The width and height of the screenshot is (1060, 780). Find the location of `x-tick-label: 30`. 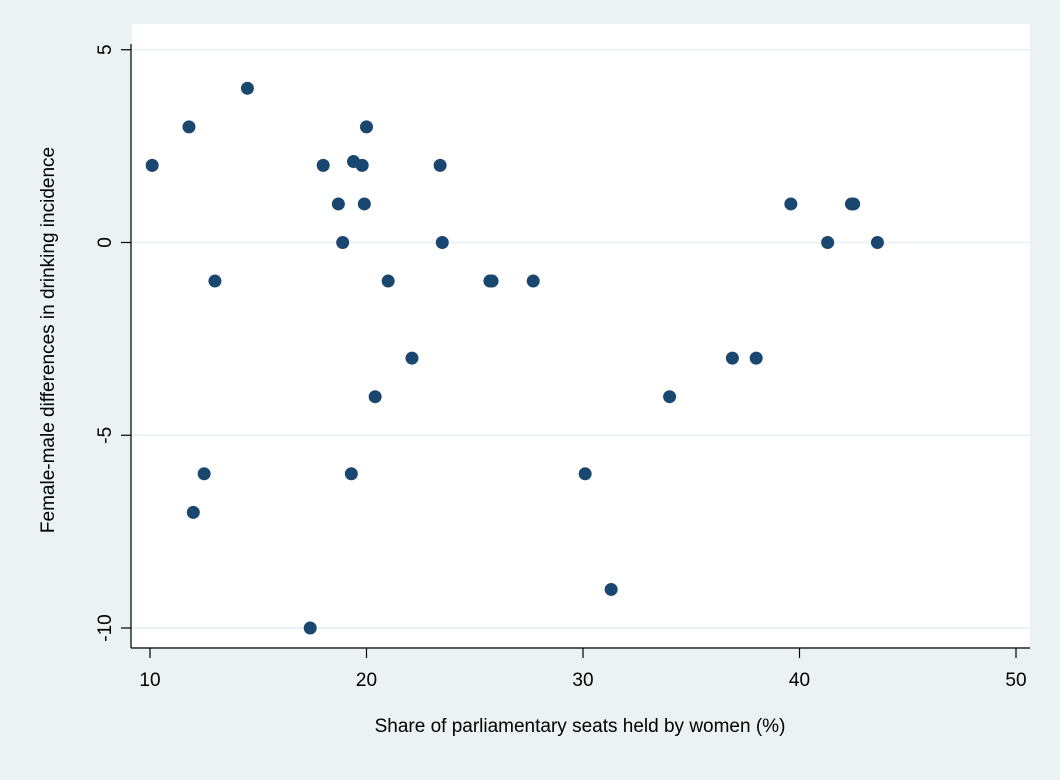

x-tick-label: 30 is located at coordinates (582, 680).